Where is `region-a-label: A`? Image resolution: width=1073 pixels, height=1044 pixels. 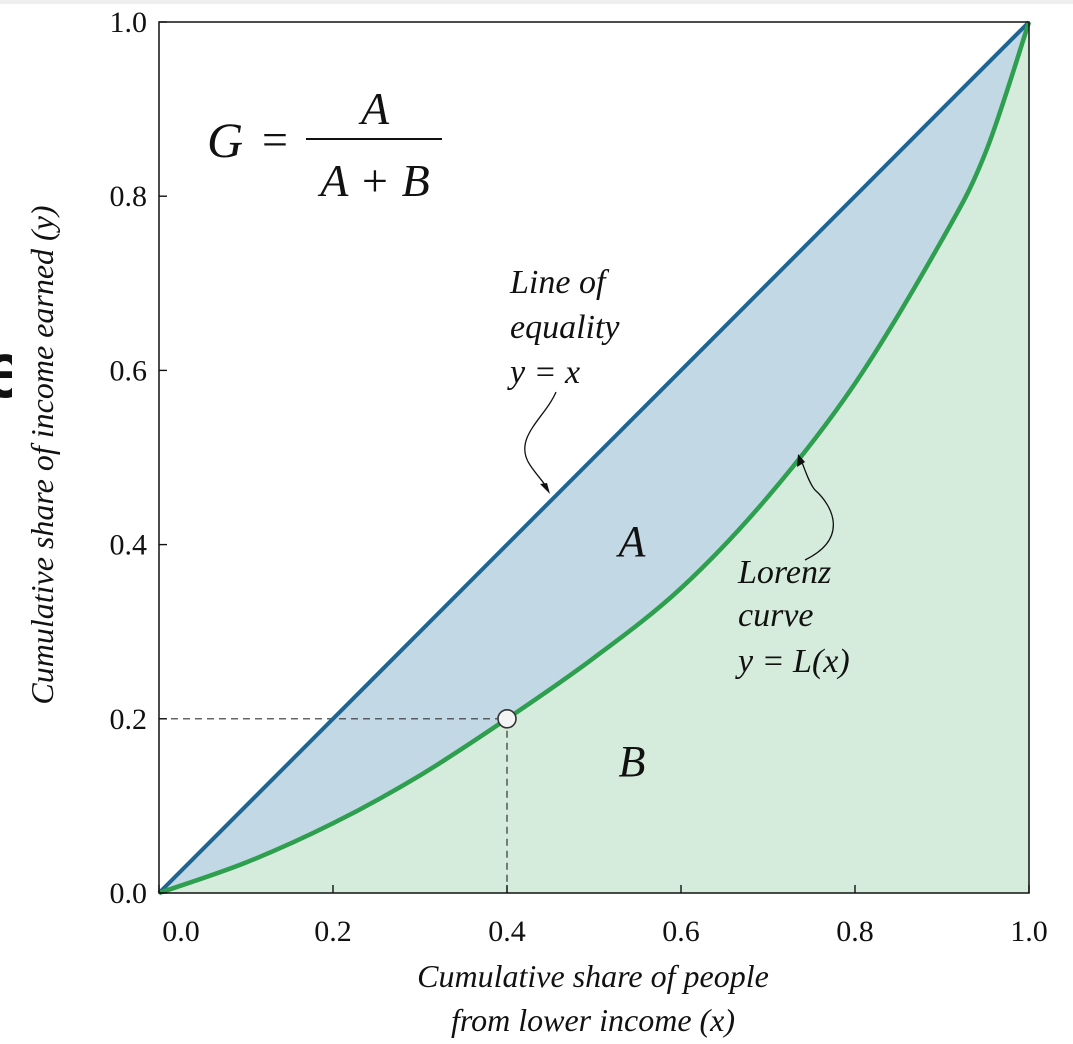 region-a-label: A is located at coordinates (631, 541).